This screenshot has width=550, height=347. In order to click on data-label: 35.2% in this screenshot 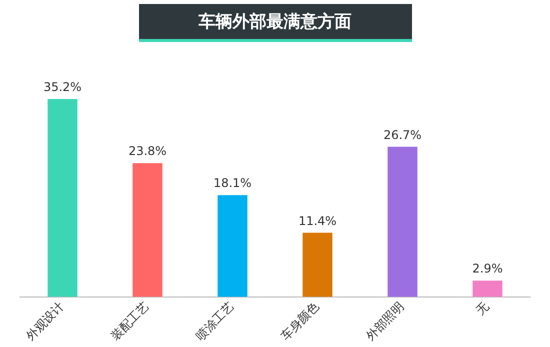, I will do `click(62, 87)`.